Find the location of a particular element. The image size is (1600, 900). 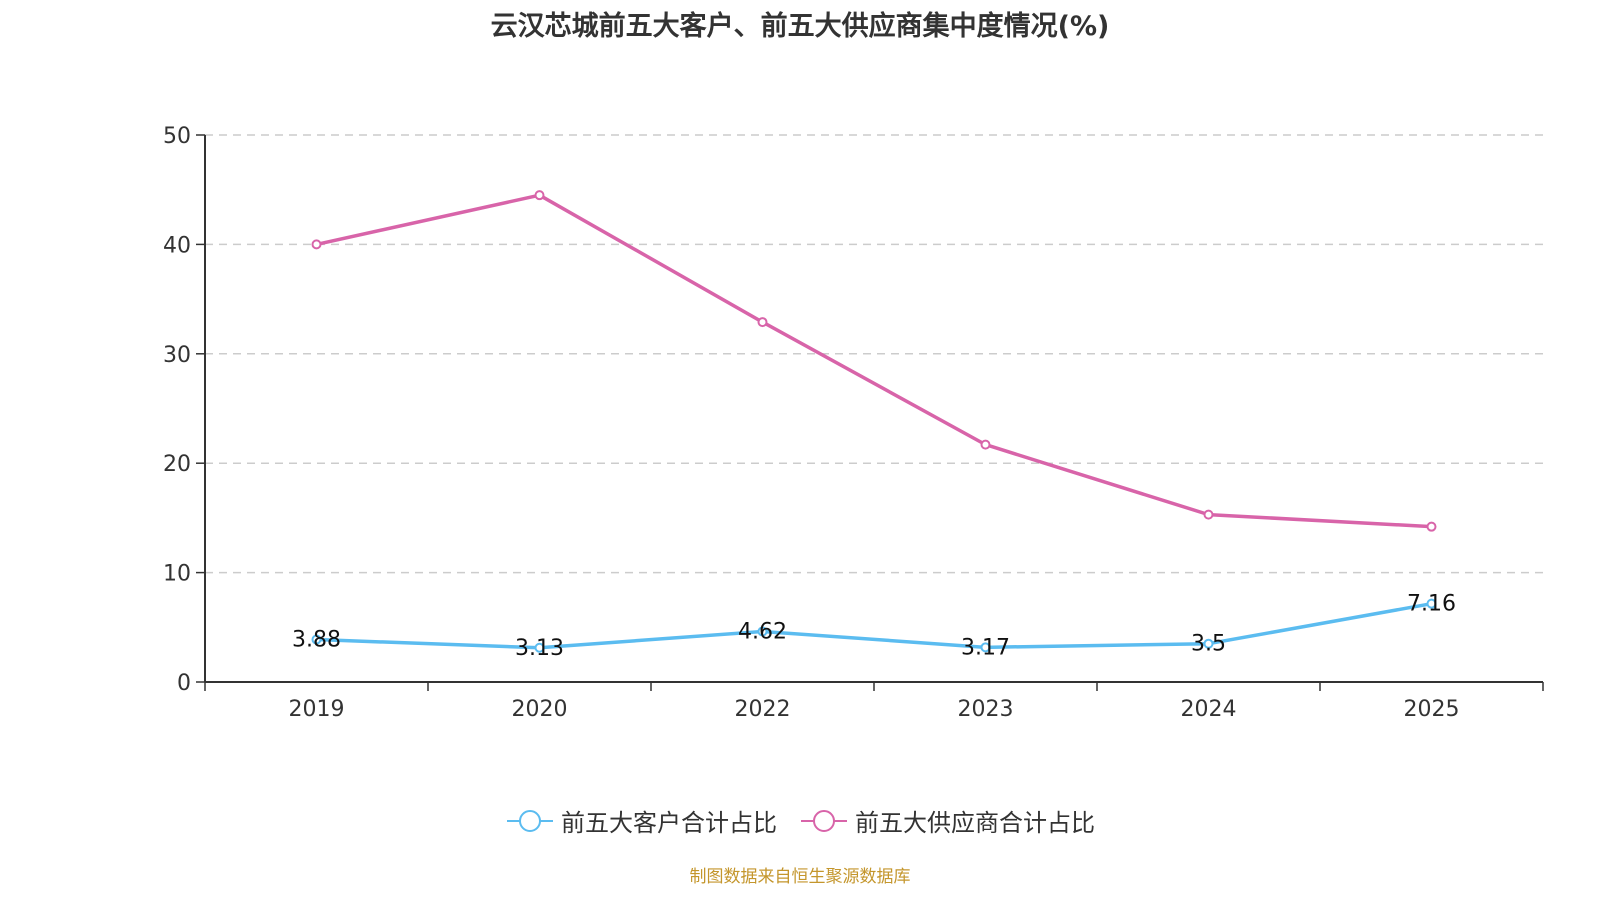

y-tick-label: 10 is located at coordinates (177, 574).